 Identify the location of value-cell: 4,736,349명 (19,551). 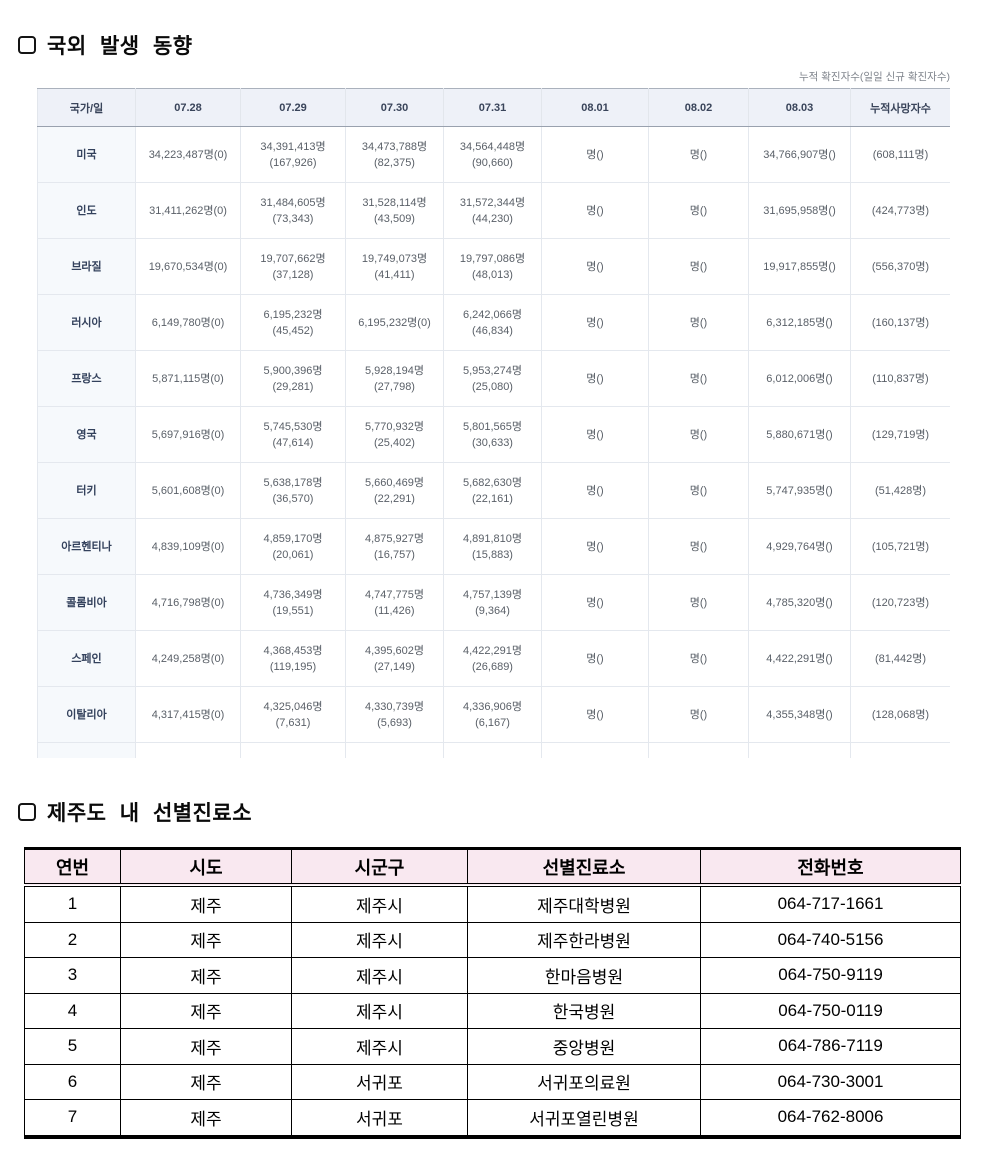
(293, 602).